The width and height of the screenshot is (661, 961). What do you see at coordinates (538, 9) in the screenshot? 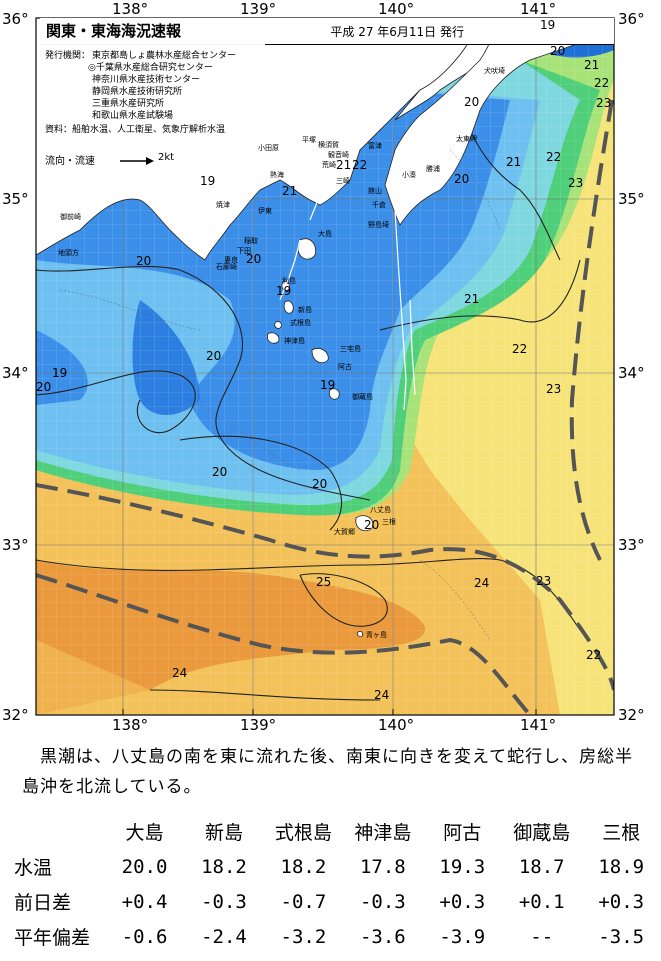
I see `lon-label-top: 141°` at bounding box center [538, 9].